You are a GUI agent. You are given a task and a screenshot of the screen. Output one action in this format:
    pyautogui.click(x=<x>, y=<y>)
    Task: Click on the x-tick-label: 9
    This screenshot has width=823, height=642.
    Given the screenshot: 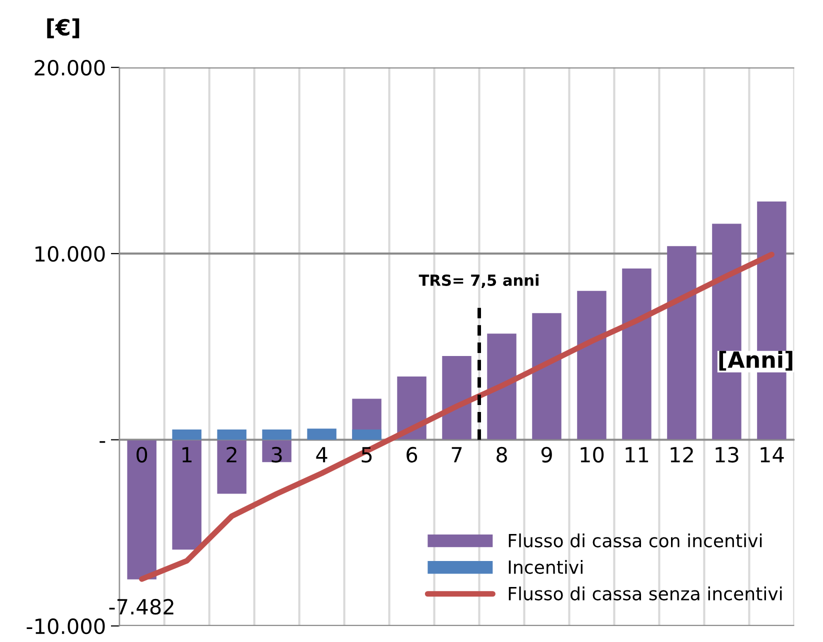 What is the action you would take?
    pyautogui.click(x=546, y=454)
    